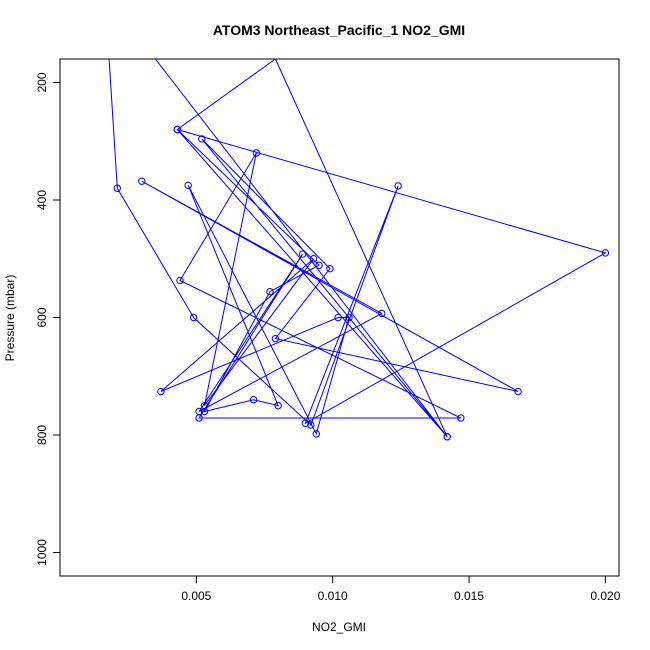 The width and height of the screenshot is (650, 650). What do you see at coordinates (605, 596) in the screenshot?
I see `x-tick-label: 0.020` at bounding box center [605, 596].